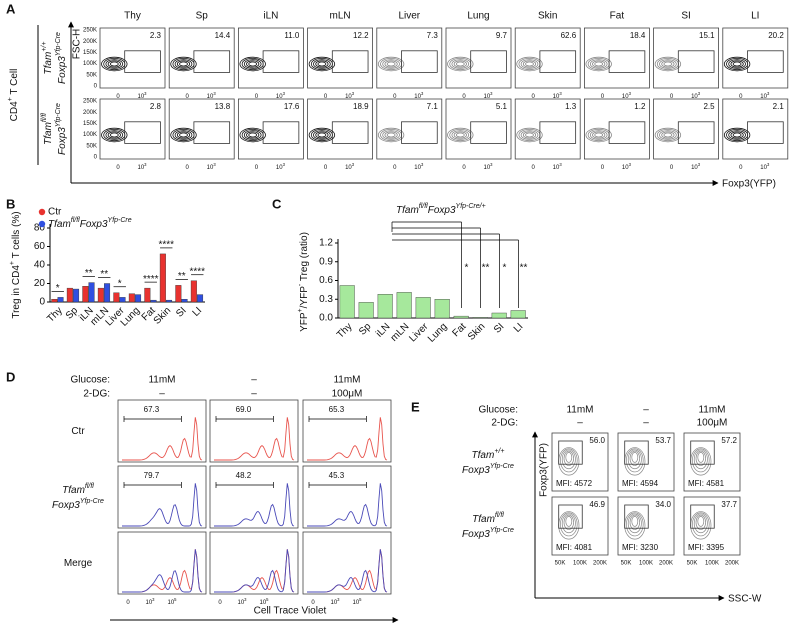  What do you see at coordinates (326, 243) in the screenshot?
I see `y-tick-label: 1.2` at bounding box center [326, 243].